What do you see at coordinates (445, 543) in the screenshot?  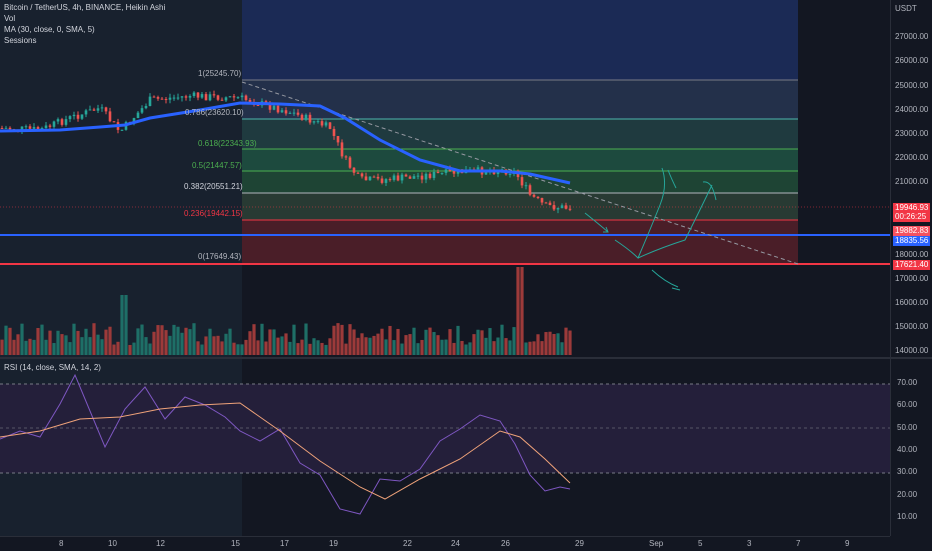 I see `time-axis: 8 10 12 15 17 19 22 24 26 29 Sep 3 5 7 9` at bounding box center [445, 543].